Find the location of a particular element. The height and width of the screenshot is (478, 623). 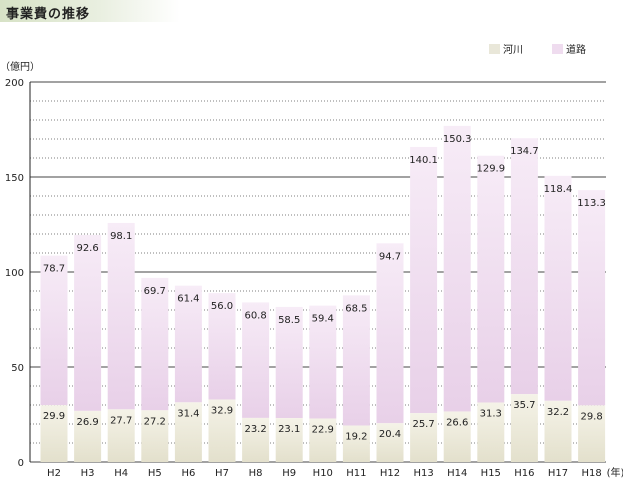

data-label-road: 92.6 is located at coordinates (87, 248).